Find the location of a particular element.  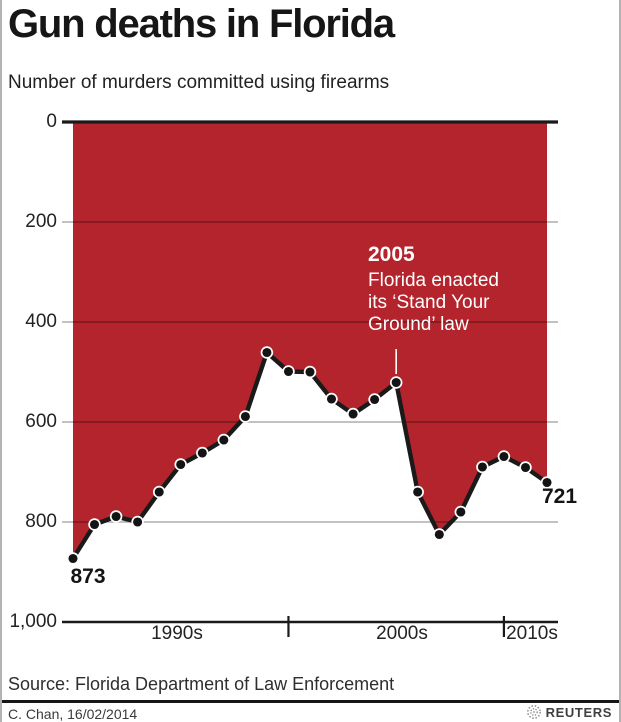

annotation-line: Florida enacted is located at coordinates (433, 280).